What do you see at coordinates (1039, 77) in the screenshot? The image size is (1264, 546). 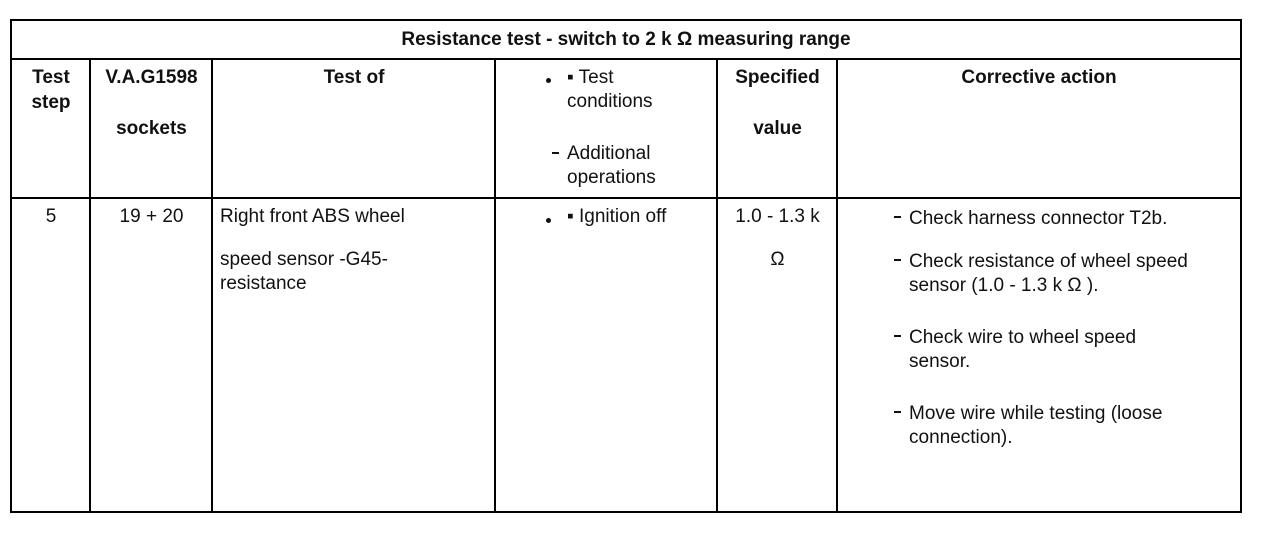 I see `header-cell: Corrective action` at bounding box center [1039, 77].